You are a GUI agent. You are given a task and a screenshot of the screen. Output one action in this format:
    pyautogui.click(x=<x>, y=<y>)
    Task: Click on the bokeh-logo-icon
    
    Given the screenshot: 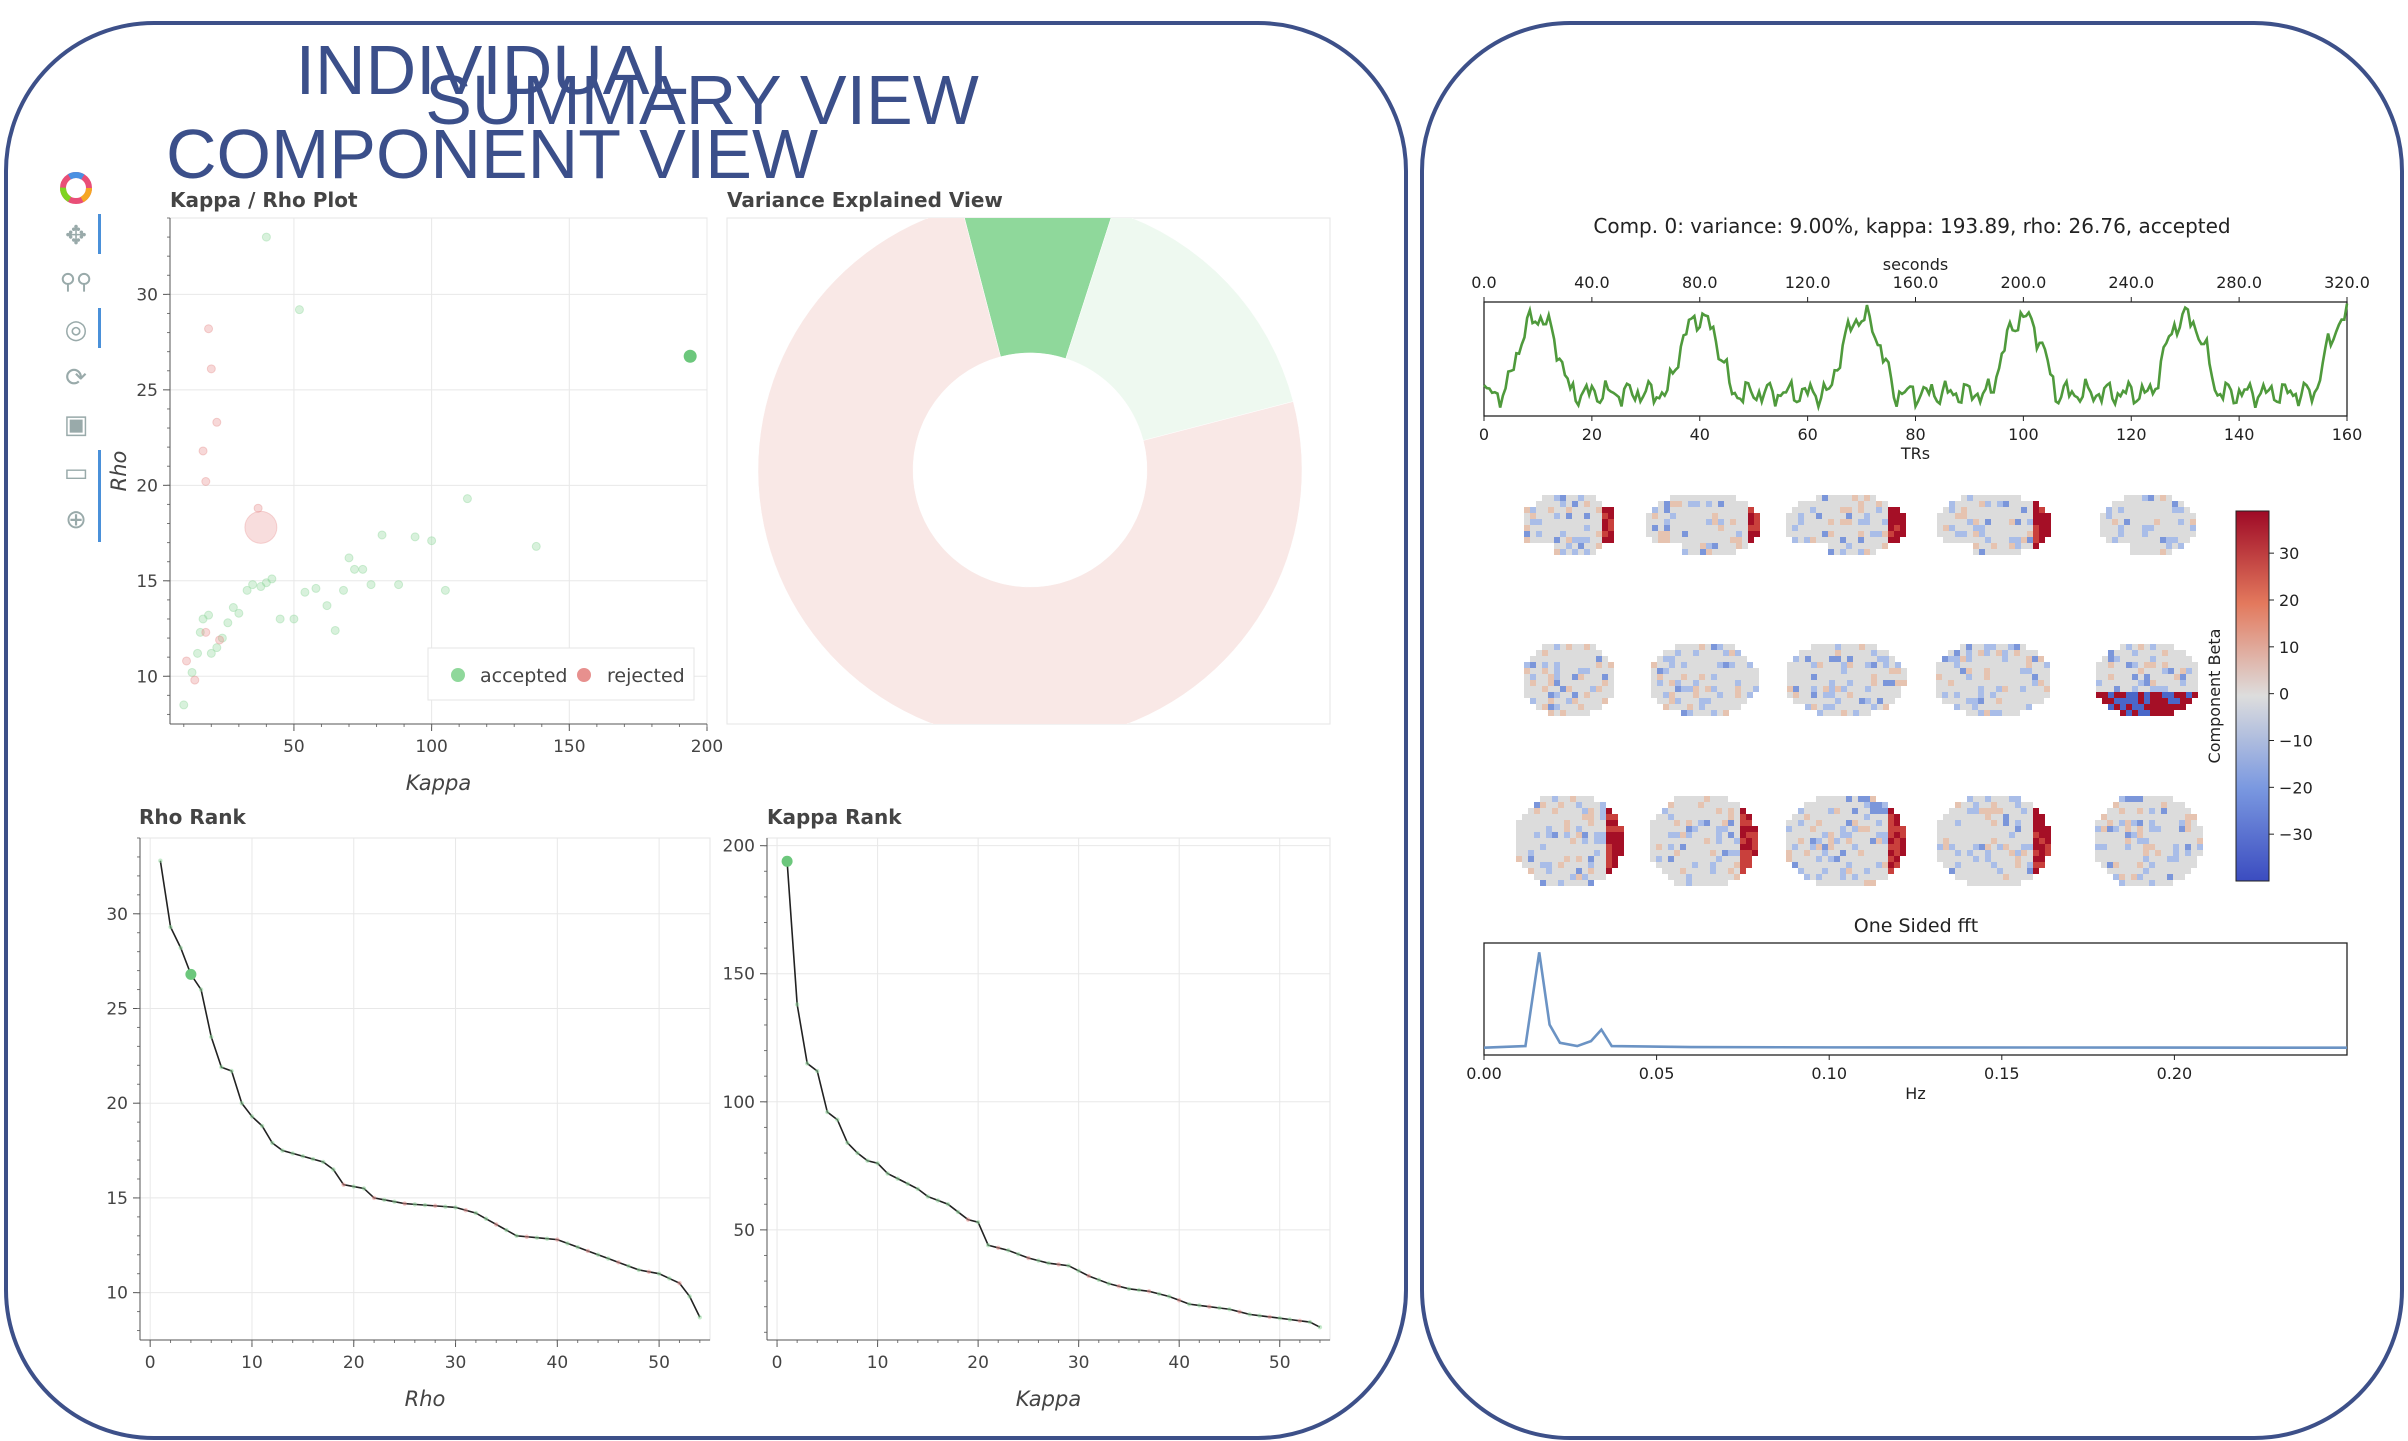 What is the action you would take?
    pyautogui.click(x=76, y=187)
    